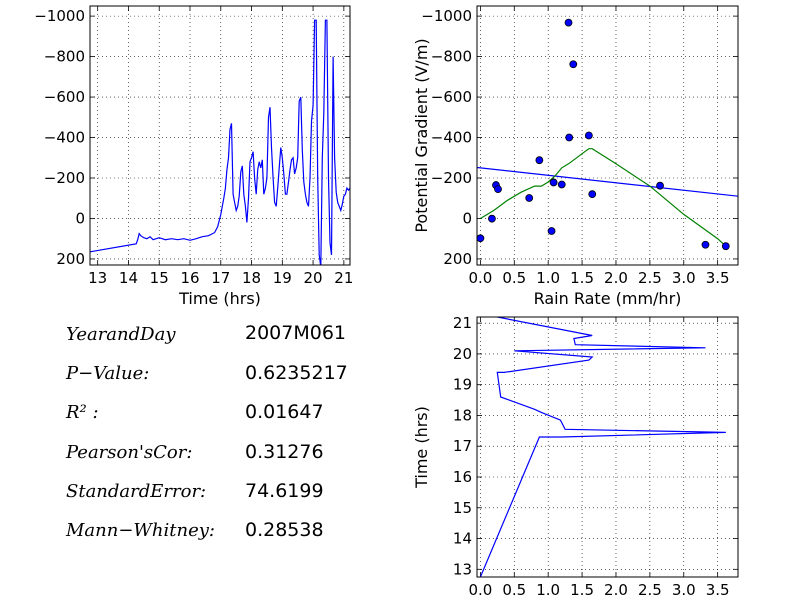 This screenshot has height=600, width=800. Describe the element at coordinates (603, 197) in the screenshot. I see `mean-line` at that location.